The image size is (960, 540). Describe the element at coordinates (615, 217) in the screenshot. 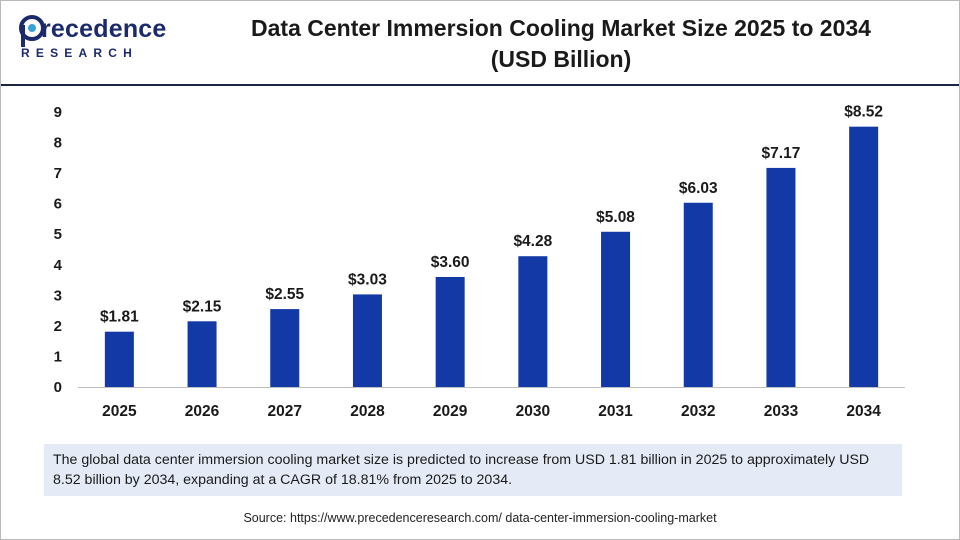

I see `data-label-2031: $5.08` at that location.